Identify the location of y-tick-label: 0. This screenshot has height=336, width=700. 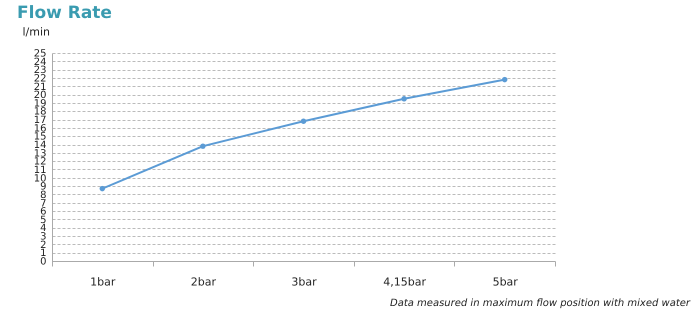
(43, 262).